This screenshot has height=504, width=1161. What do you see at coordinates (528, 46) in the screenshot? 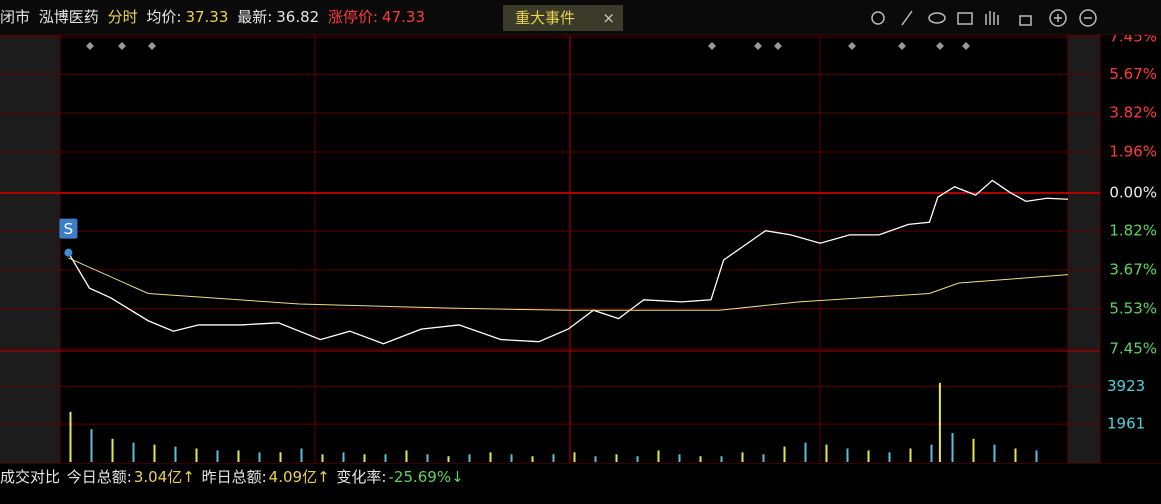
I see `event-markers` at bounding box center [528, 46].